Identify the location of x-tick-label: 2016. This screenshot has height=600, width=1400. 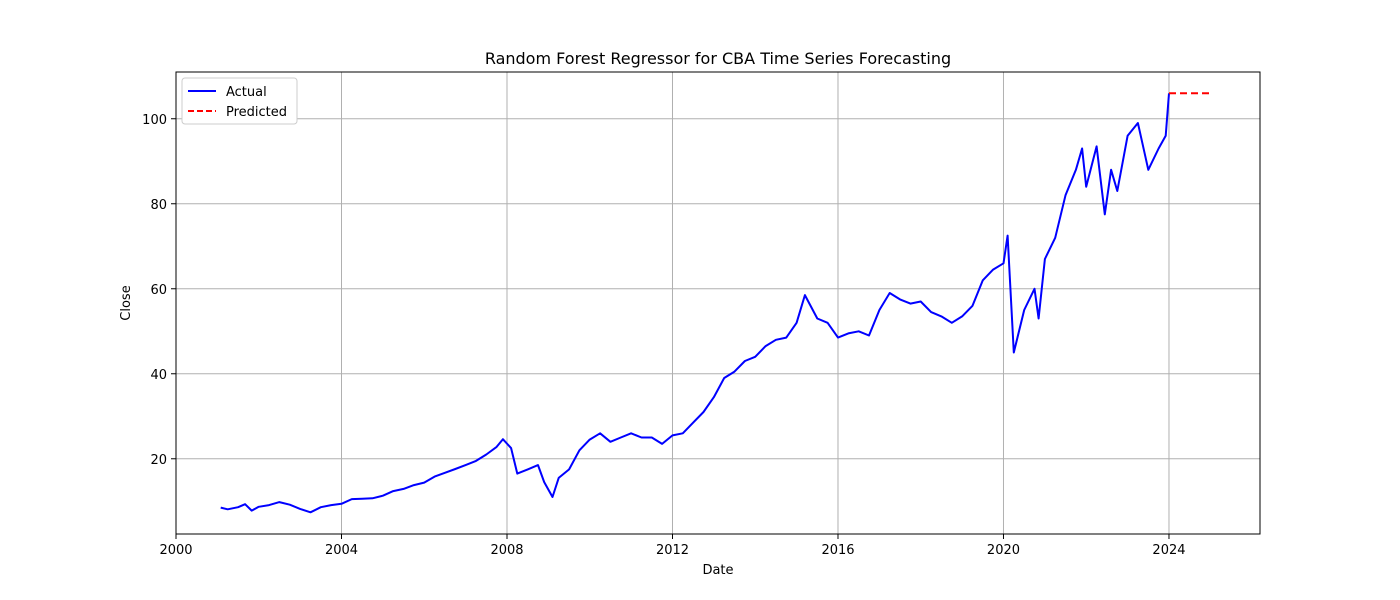
(837, 550).